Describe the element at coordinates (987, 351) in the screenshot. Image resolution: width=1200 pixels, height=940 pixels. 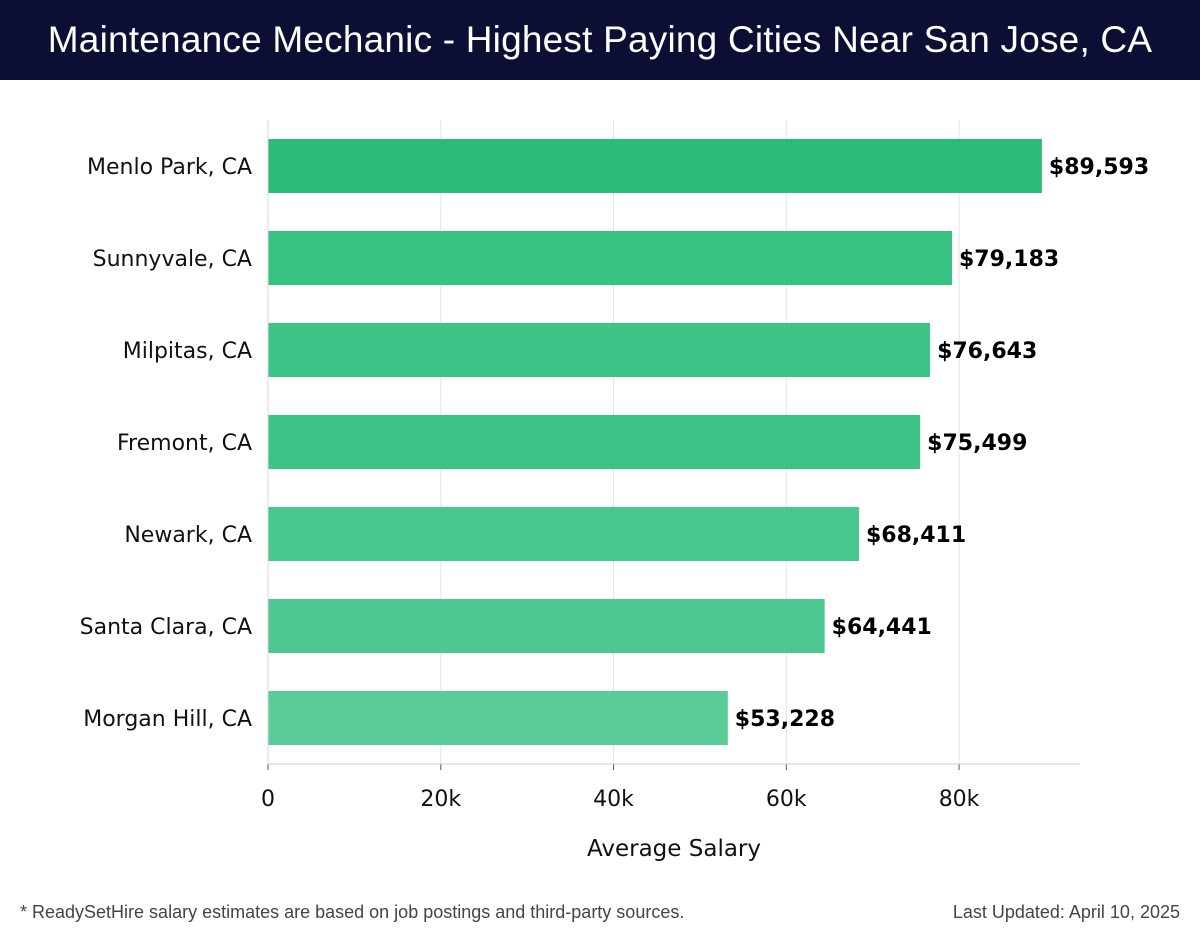
I see `value-label: $76,643` at that location.